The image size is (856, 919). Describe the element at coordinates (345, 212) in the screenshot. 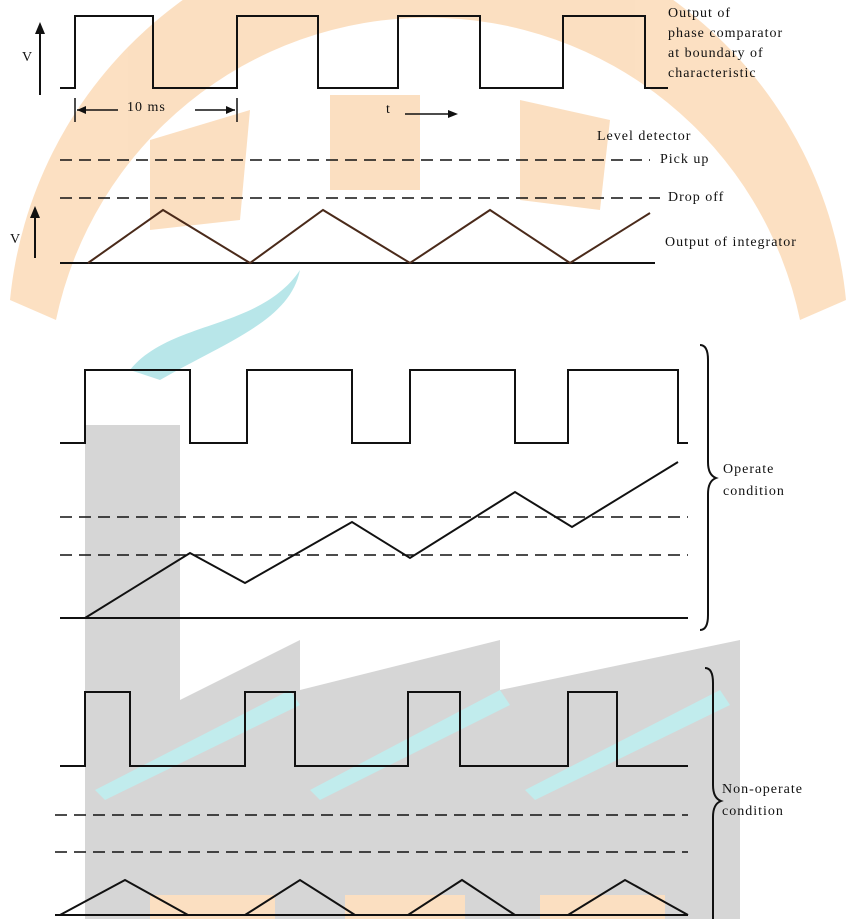

I see `integrator-waveform` at that location.